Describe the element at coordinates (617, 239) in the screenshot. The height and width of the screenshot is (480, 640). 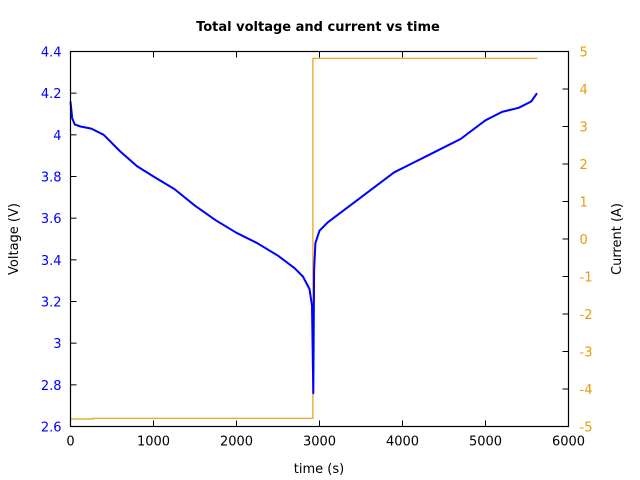
I see `y-axis-right-label: Current (A)` at that location.